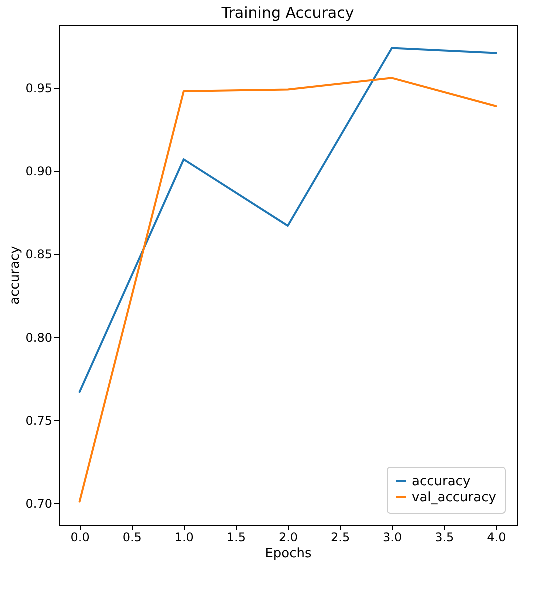  What do you see at coordinates (184, 537) in the screenshot?
I see `x-tick-label: 1.0` at bounding box center [184, 537].